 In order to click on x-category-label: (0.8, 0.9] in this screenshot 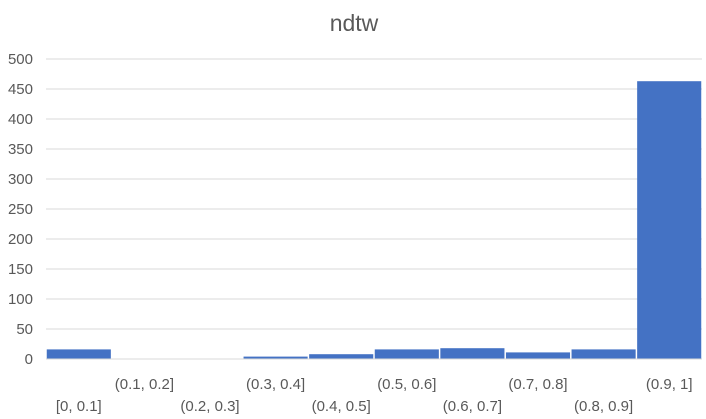, I will do `click(603, 406)`.